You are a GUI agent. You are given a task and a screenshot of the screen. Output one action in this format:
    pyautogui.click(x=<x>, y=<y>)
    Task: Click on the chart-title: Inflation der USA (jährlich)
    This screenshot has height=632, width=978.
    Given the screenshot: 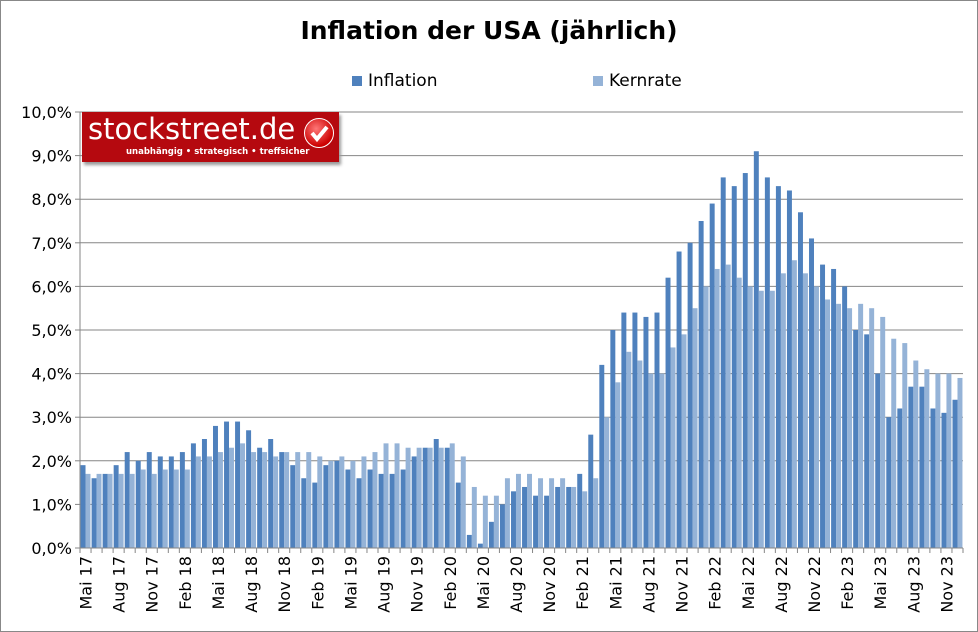 What is the action you would take?
    pyautogui.click(x=489, y=30)
    